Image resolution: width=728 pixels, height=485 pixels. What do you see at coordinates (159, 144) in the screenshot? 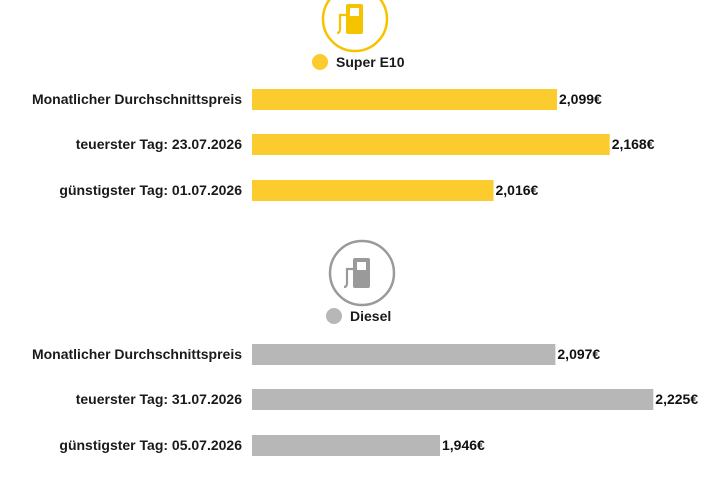
I see `super-category-label-1: teuerster Tag: 23.07.2026` at bounding box center [159, 144].